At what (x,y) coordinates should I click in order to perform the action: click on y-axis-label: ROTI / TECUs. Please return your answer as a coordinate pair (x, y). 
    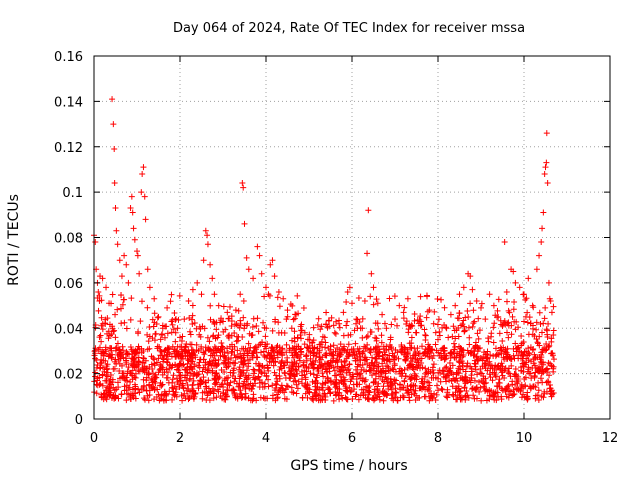
    Looking at the image, I should click on (14, 240).